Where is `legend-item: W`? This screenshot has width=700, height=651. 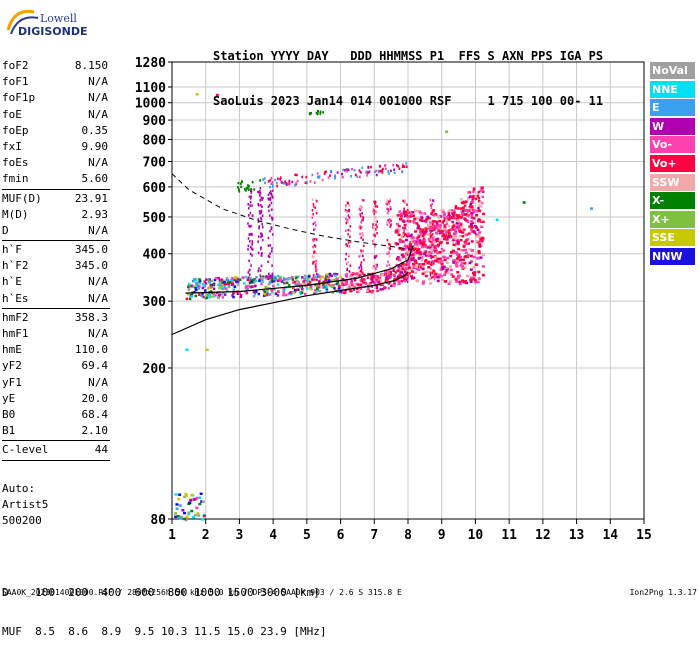 legend-item: W is located at coordinates (672, 126).